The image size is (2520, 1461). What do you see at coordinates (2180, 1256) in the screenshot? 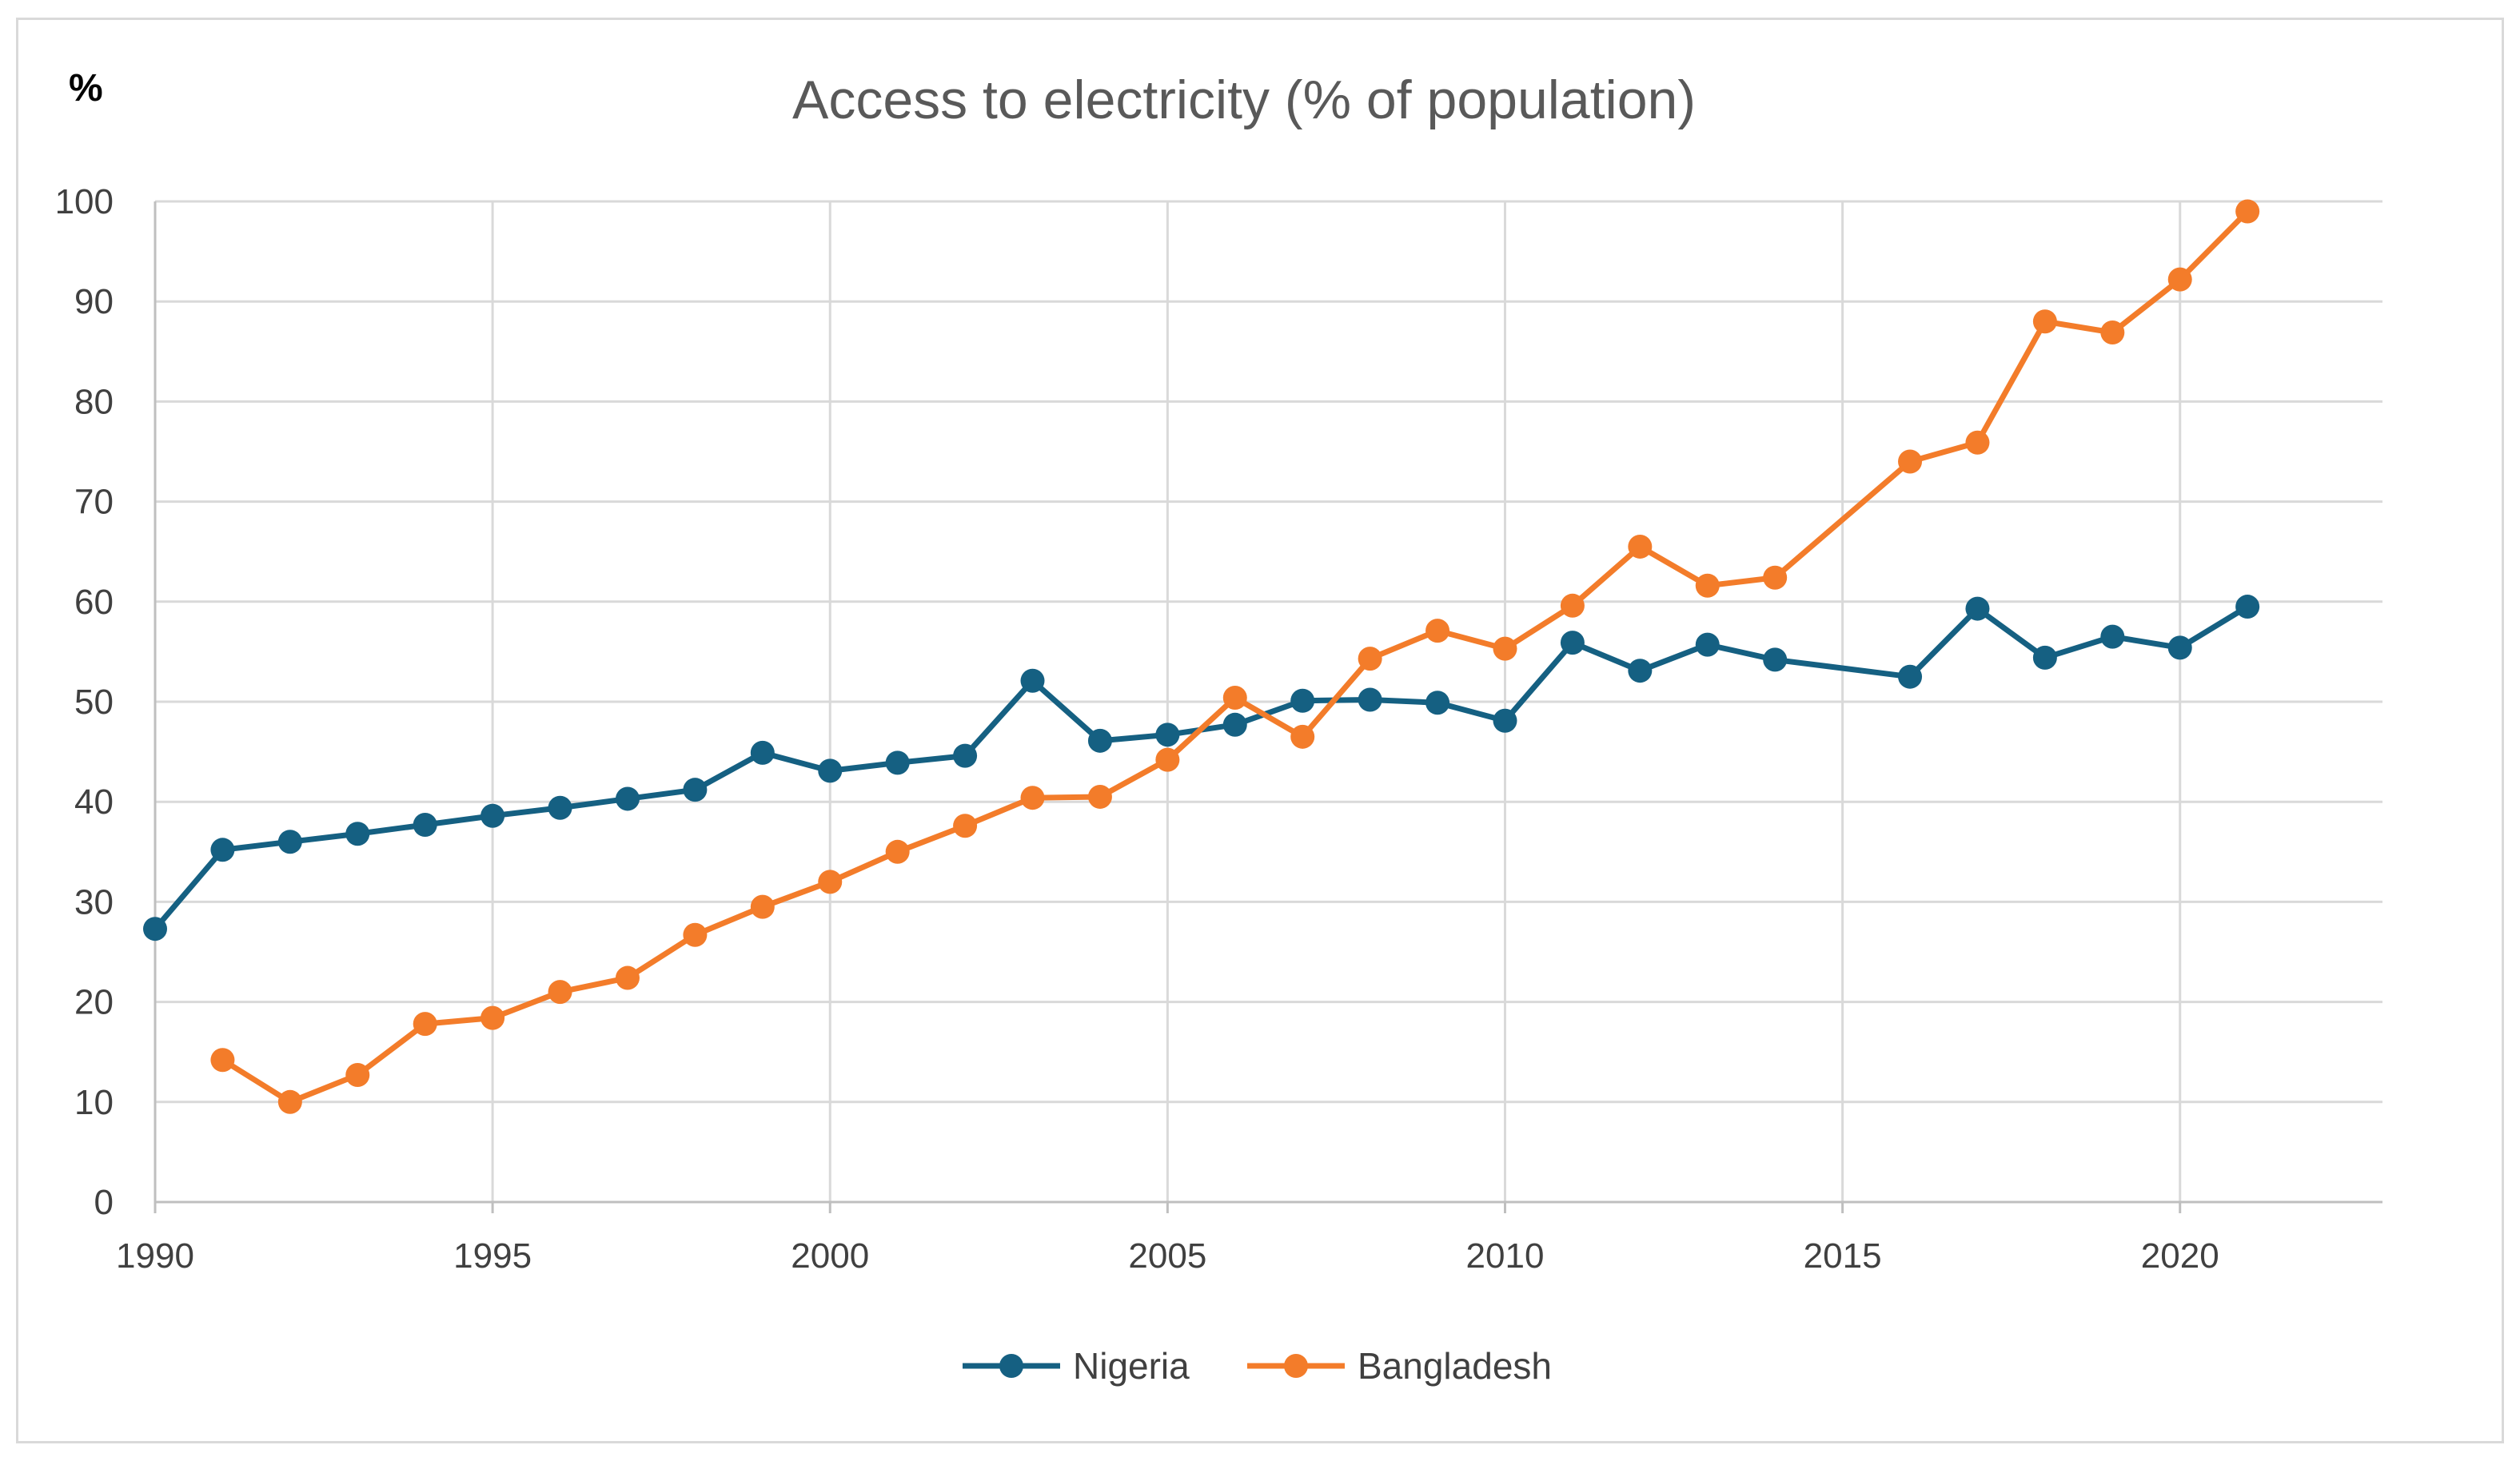
I see `x-tick-label: 2020` at bounding box center [2180, 1256].